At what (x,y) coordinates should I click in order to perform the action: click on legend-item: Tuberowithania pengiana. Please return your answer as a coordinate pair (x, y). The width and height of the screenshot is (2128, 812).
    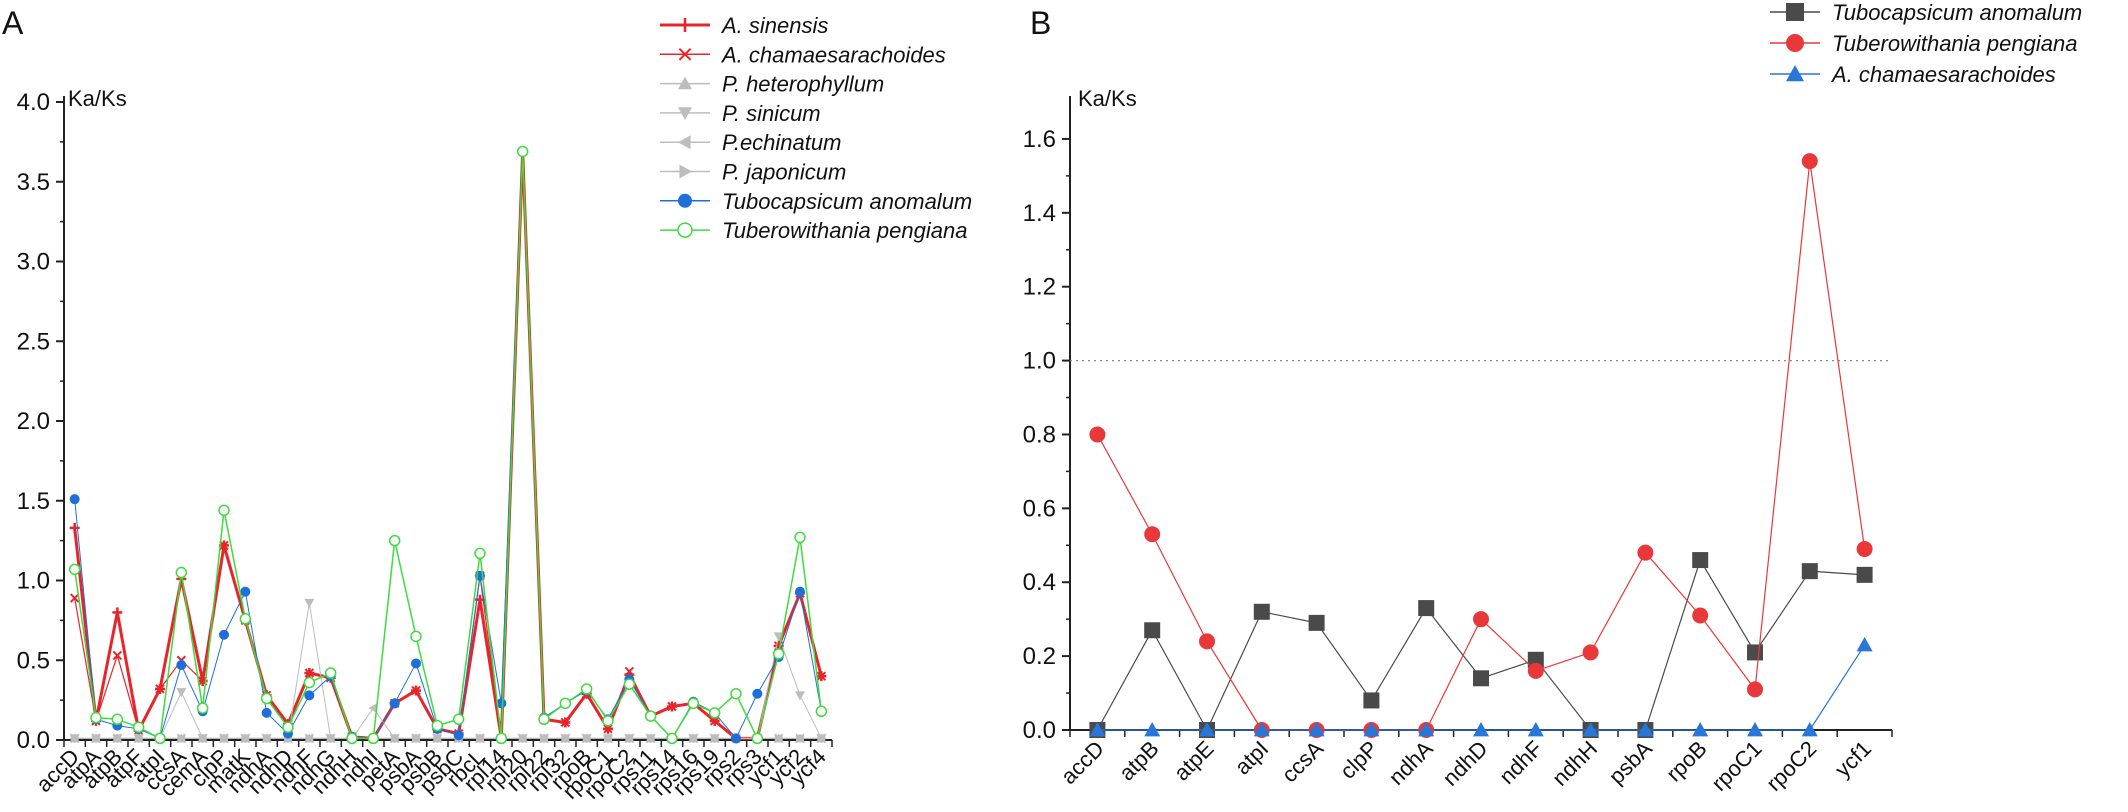
    Looking at the image, I should click on (1923, 43).